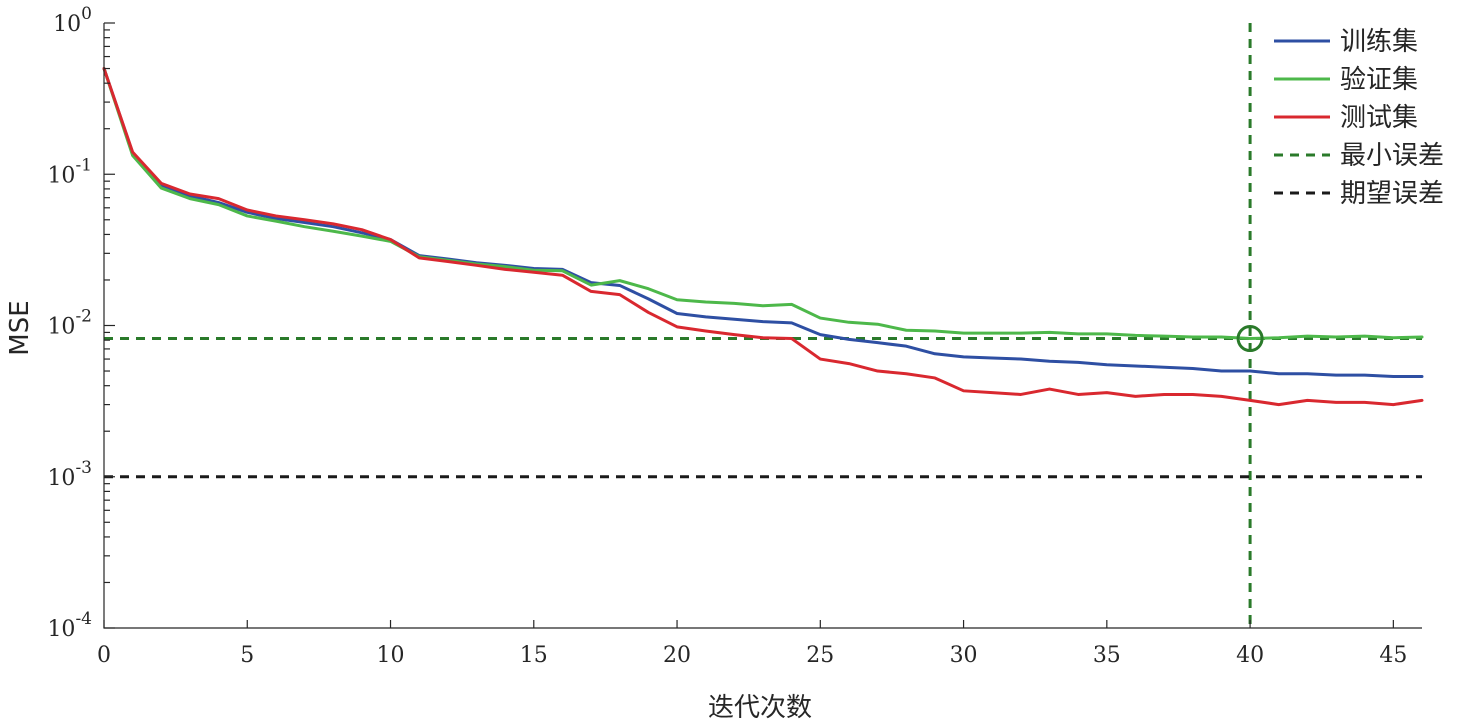 The image size is (1473, 725). Describe the element at coordinates (1393, 655) in the screenshot. I see `x-tick-label: 45` at that location.